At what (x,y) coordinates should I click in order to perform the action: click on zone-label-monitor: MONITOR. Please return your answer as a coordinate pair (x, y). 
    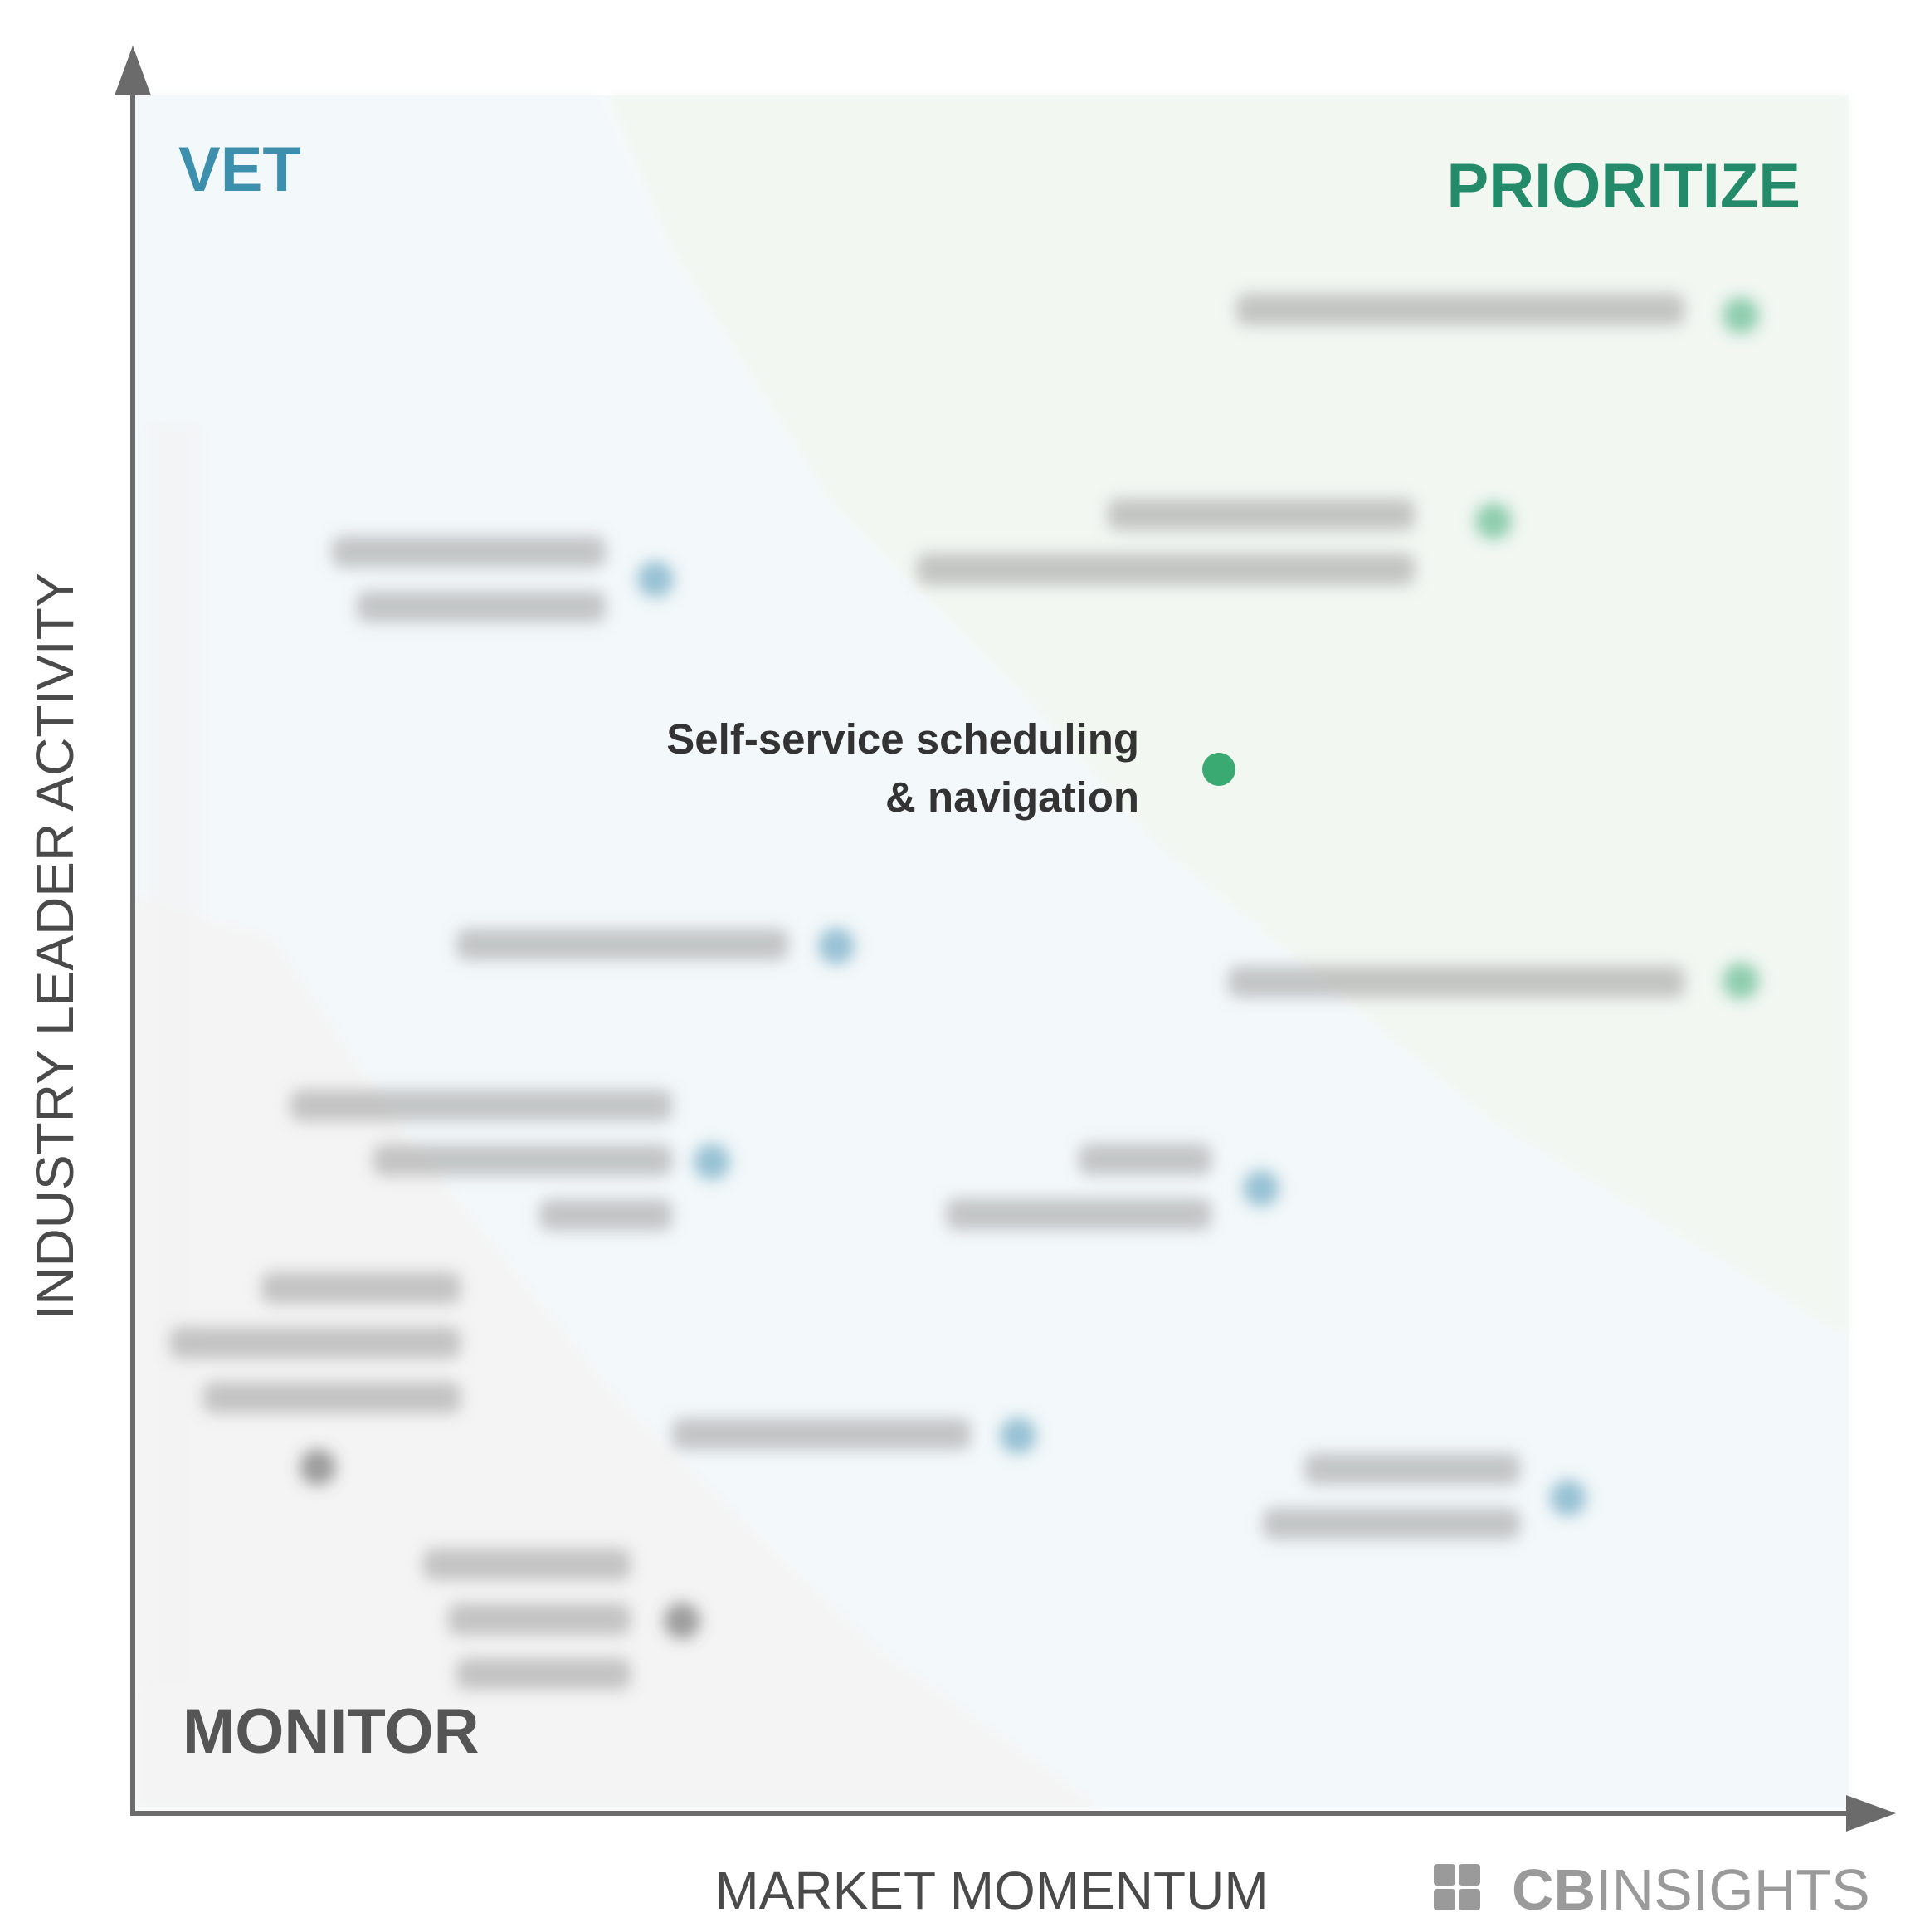
    Looking at the image, I should click on (331, 1732).